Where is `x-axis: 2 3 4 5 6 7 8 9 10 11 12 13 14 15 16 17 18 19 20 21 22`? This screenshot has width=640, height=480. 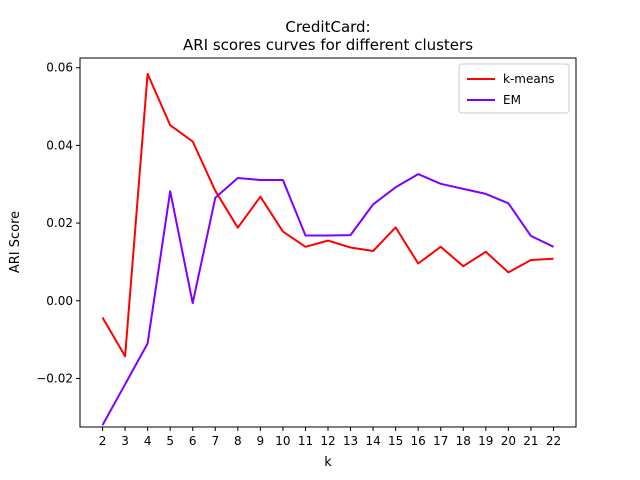
x-axis: 2 3 4 5 6 7 8 9 10 11 12 13 14 15 16 17 18 19 20 21 22 is located at coordinates (330, 437).